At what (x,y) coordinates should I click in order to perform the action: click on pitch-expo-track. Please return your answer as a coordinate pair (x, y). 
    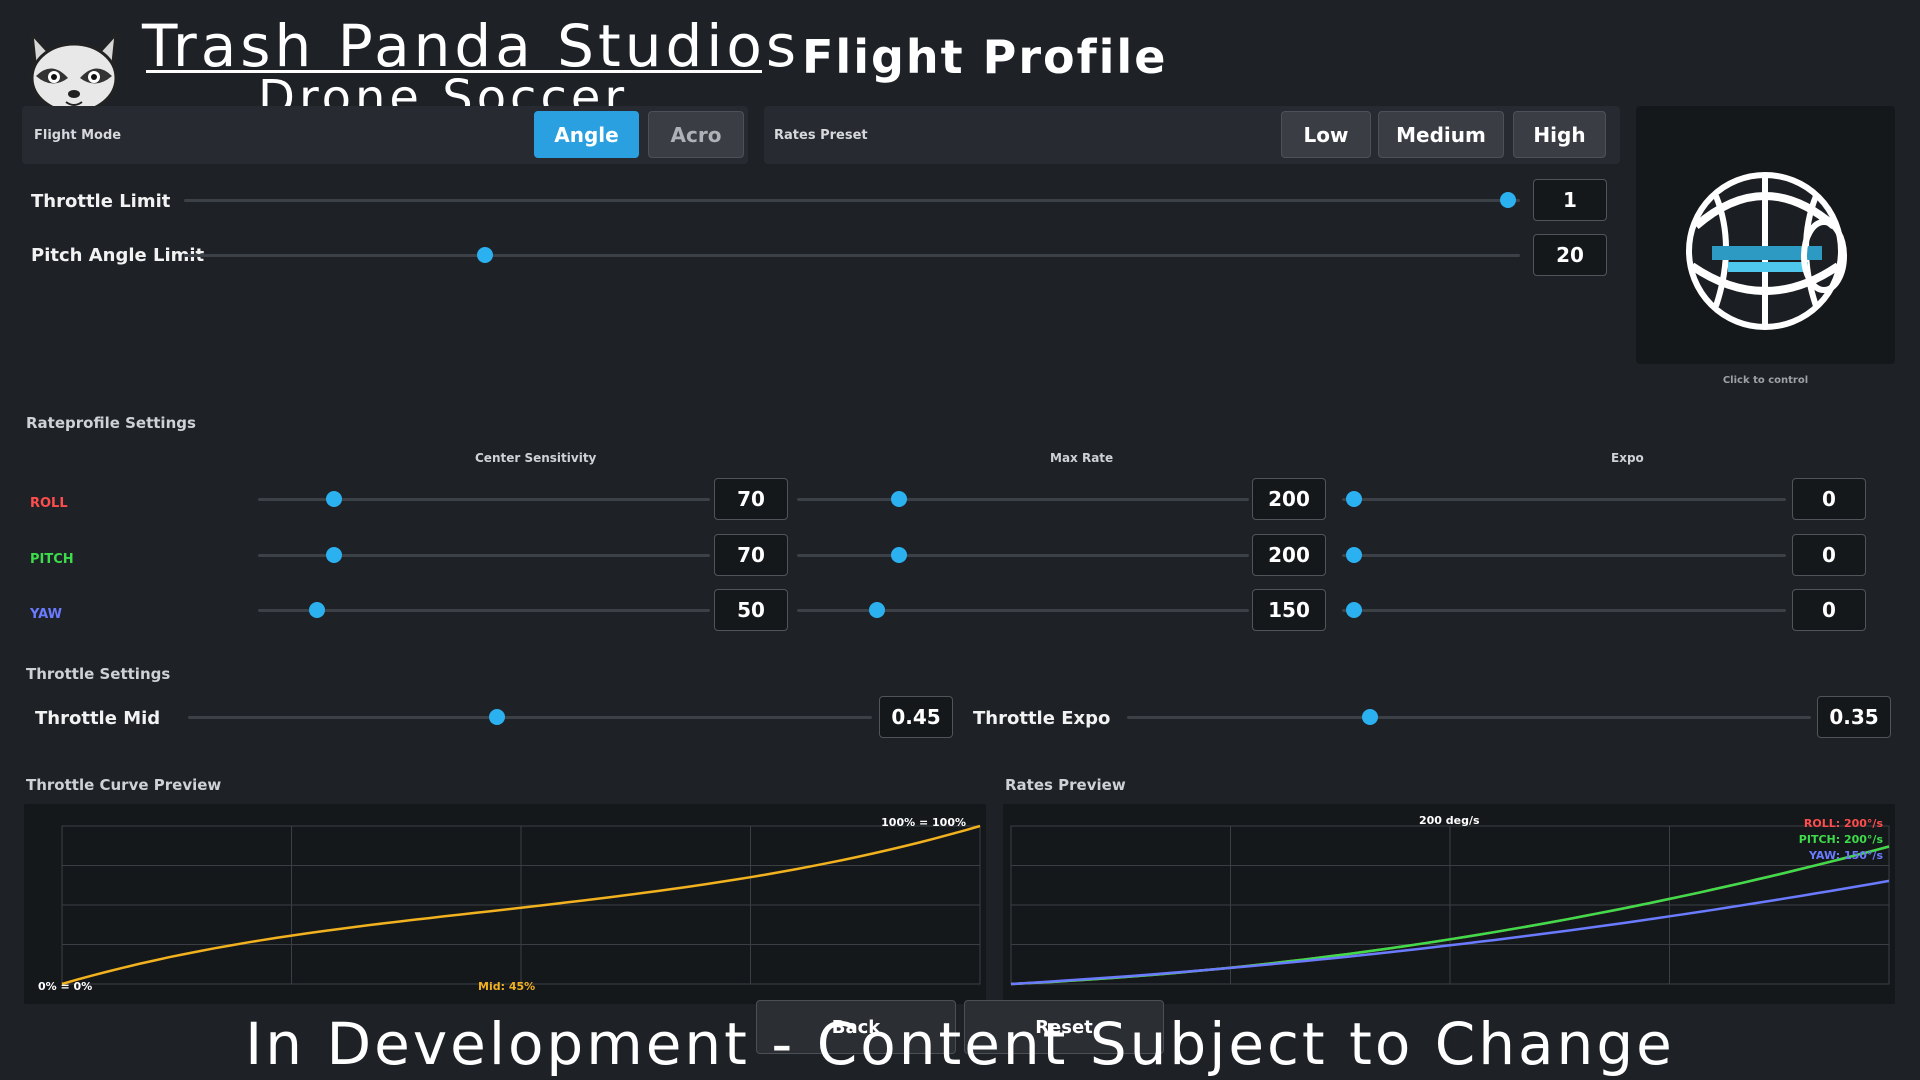
    Looking at the image, I should click on (1564, 555).